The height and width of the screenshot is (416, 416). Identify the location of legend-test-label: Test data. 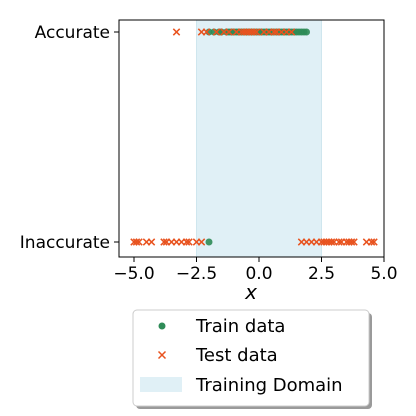
(236, 355).